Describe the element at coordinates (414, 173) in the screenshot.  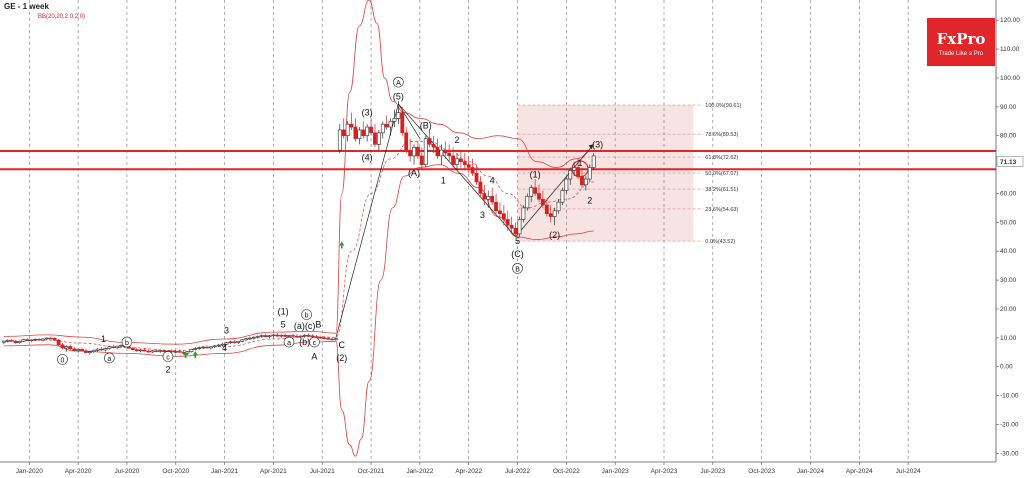
I see `wave-label: (A)` at that location.